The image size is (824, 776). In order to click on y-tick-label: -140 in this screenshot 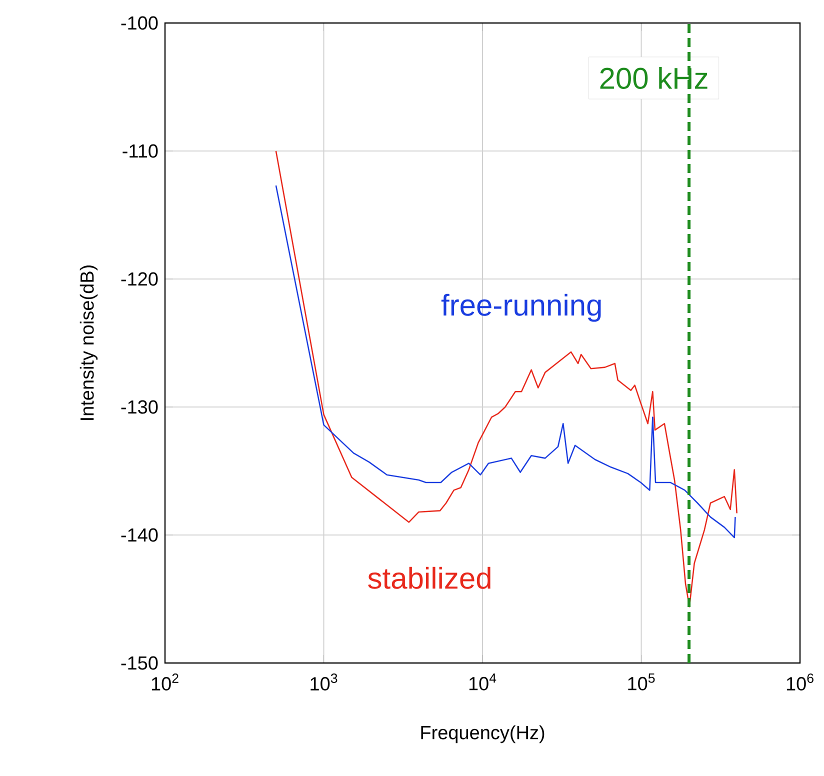, I will do `click(139, 535)`.